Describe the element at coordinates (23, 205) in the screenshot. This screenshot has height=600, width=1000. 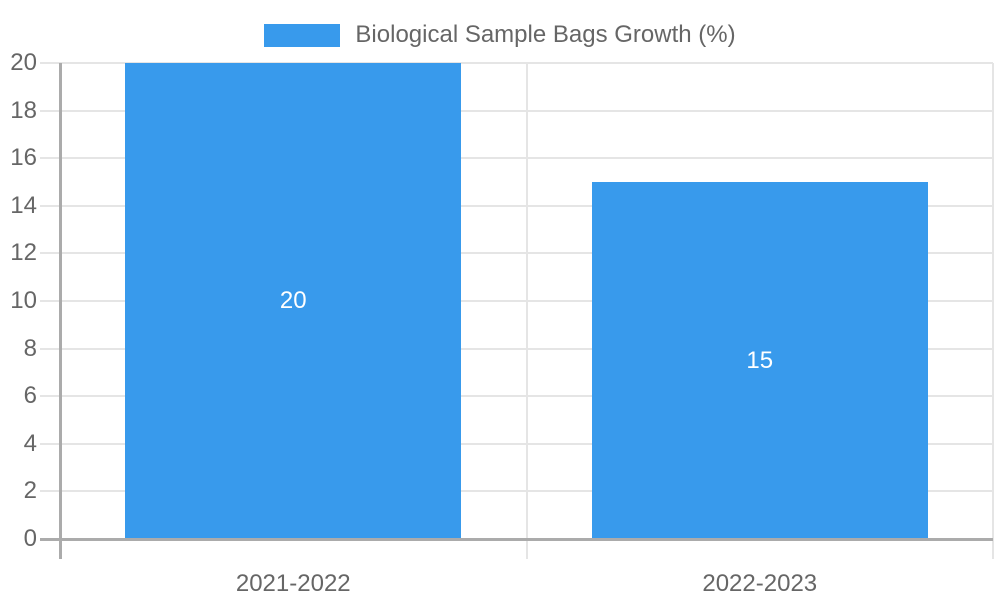
I see `y-tick-label: 14` at that location.